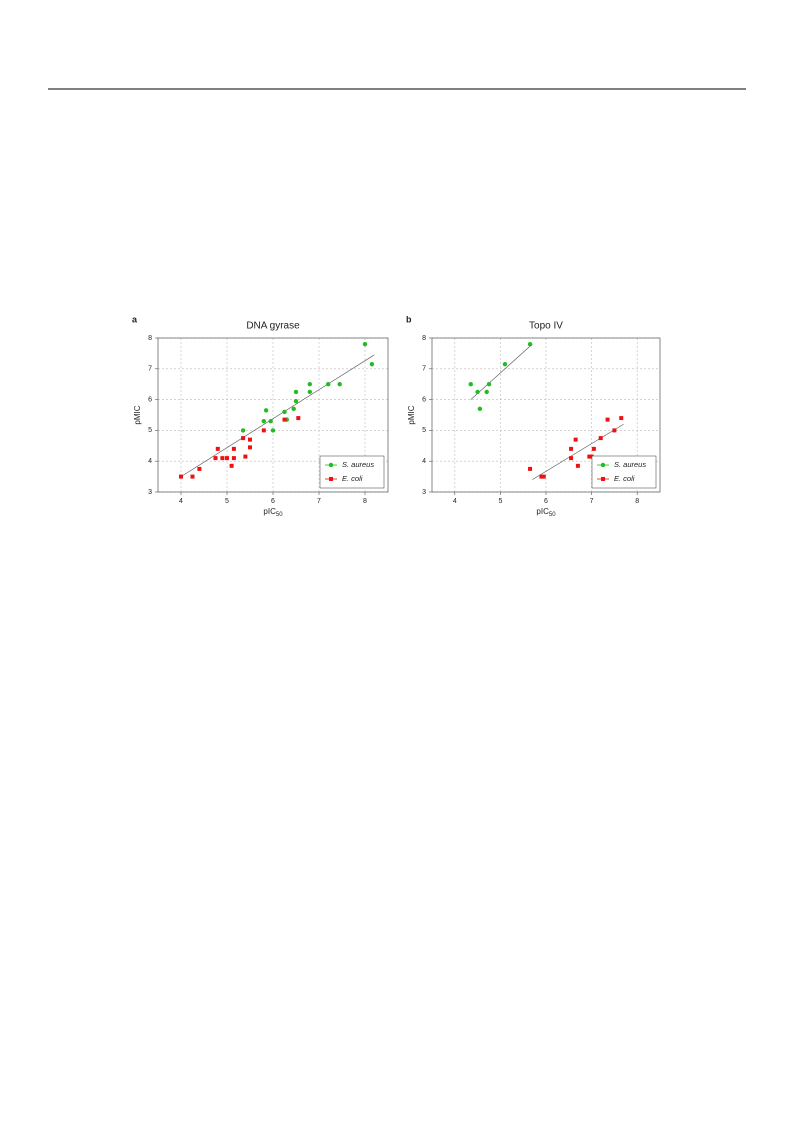 The width and height of the screenshot is (793, 1121). Describe the element at coordinates (546, 326) in the screenshot. I see `chart-title: Topo IV` at that location.